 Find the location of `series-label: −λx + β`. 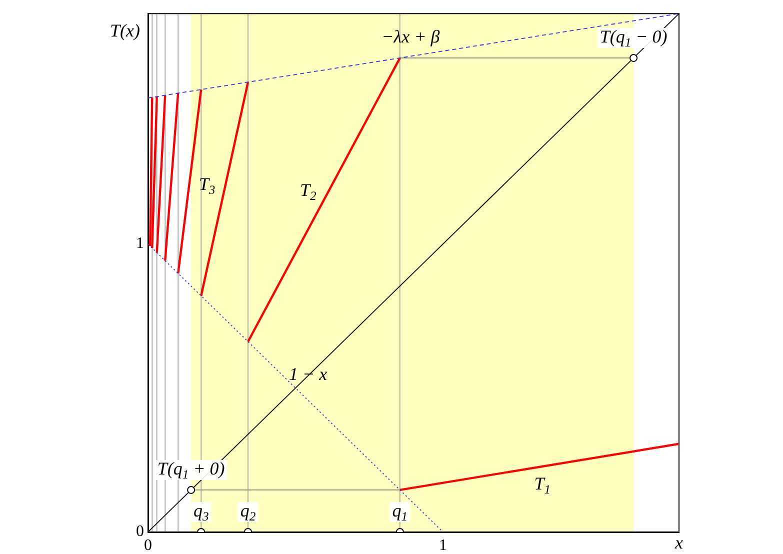

series-label: −λx + β is located at coordinates (411, 36).